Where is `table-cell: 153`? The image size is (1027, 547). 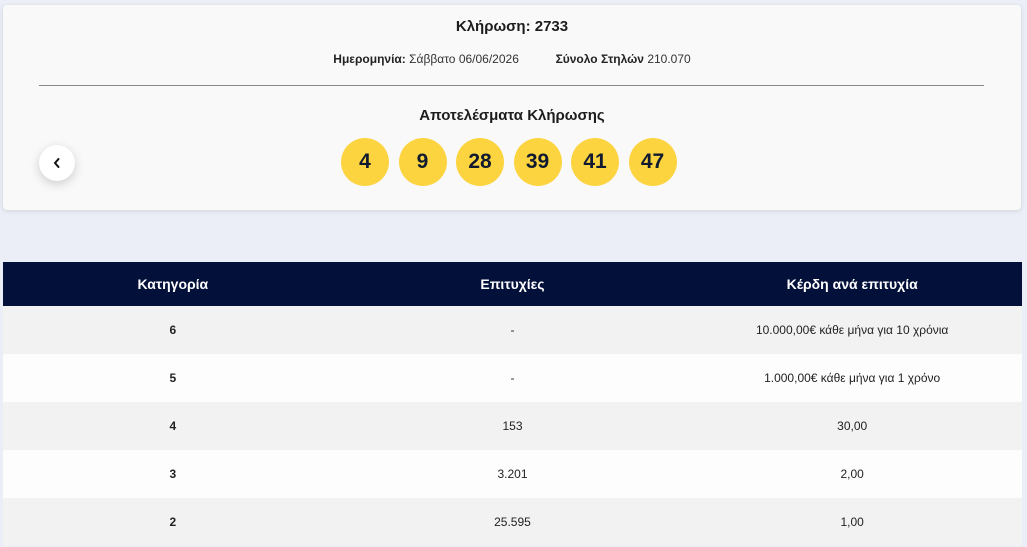
table-cell: 153 is located at coordinates (512, 426).